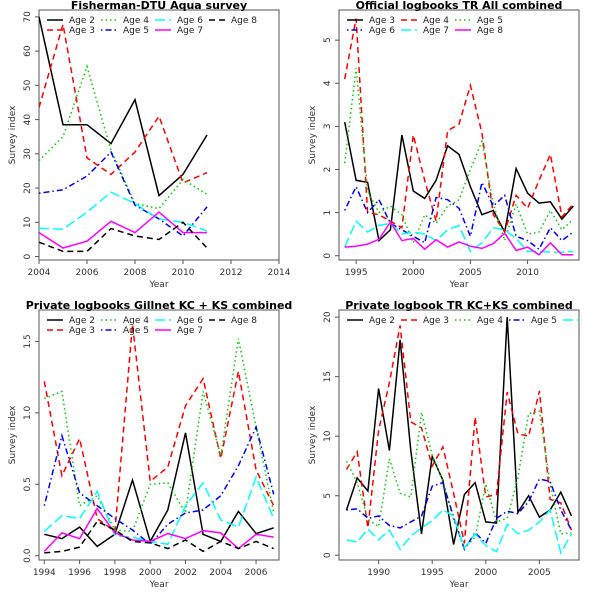  I want to click on y-tick-label: 1, so click(328, 213).